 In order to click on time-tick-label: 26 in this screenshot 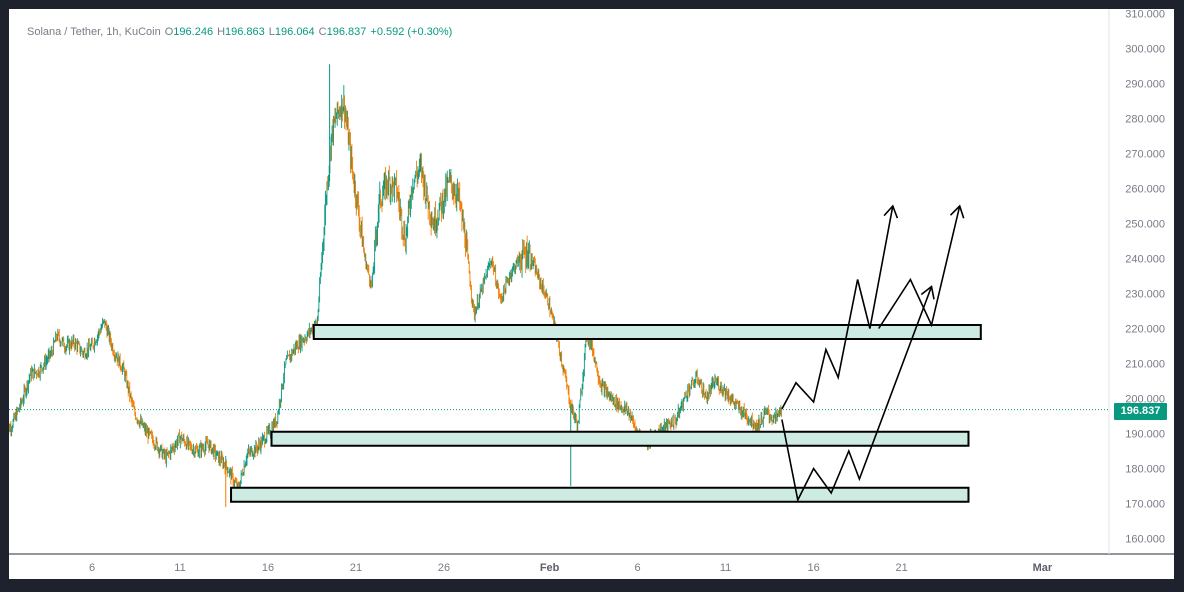, I will do `click(444, 568)`.